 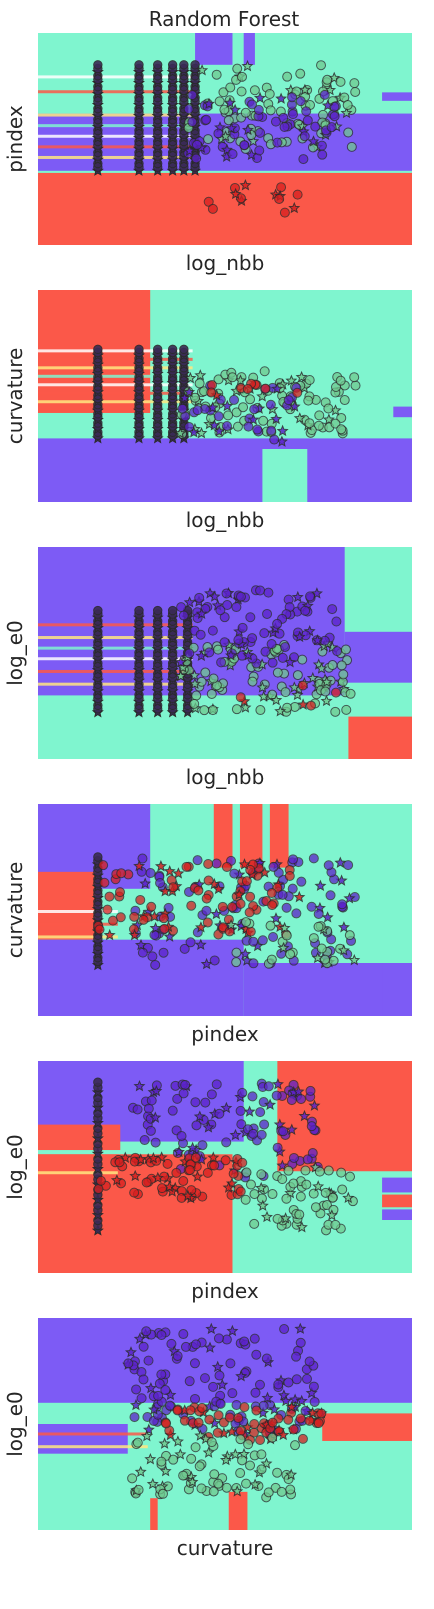 What do you see at coordinates (15, 139) in the screenshot?
I see `y-axis-label: pindex` at bounding box center [15, 139].